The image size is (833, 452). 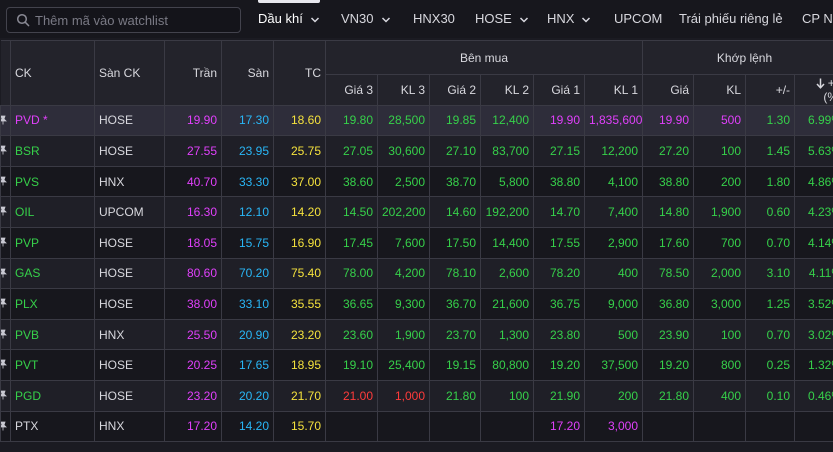 I want to click on reference-cell: 16.90, so click(x=299, y=242).